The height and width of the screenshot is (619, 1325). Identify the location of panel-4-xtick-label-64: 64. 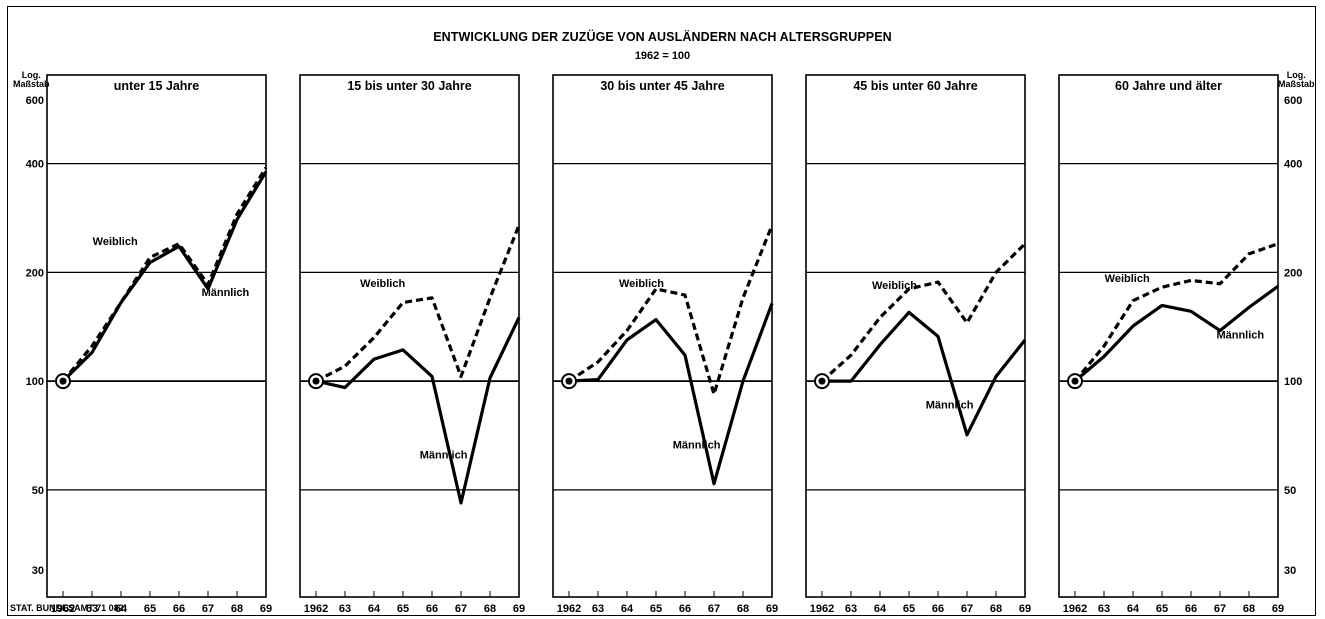
(880, 609).